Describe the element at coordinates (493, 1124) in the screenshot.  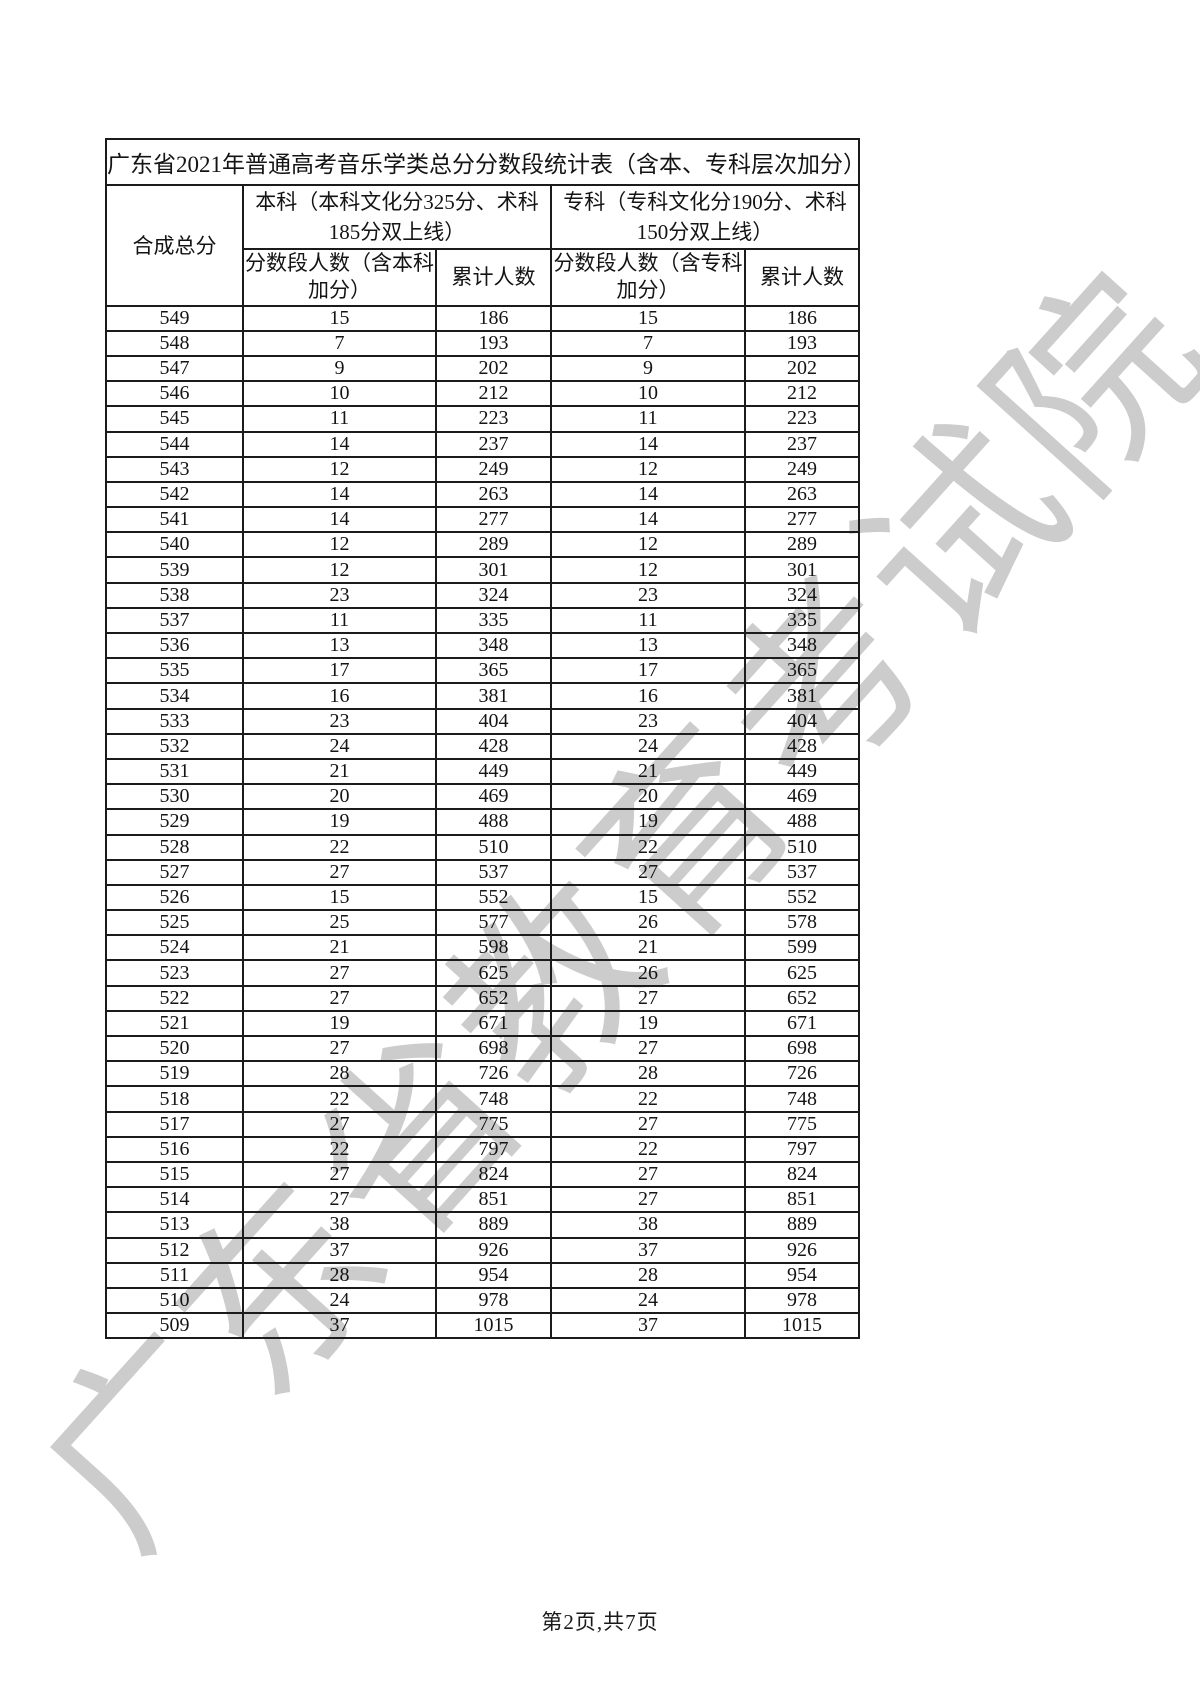
I see `cell-benke-cumulative: 775` at that location.